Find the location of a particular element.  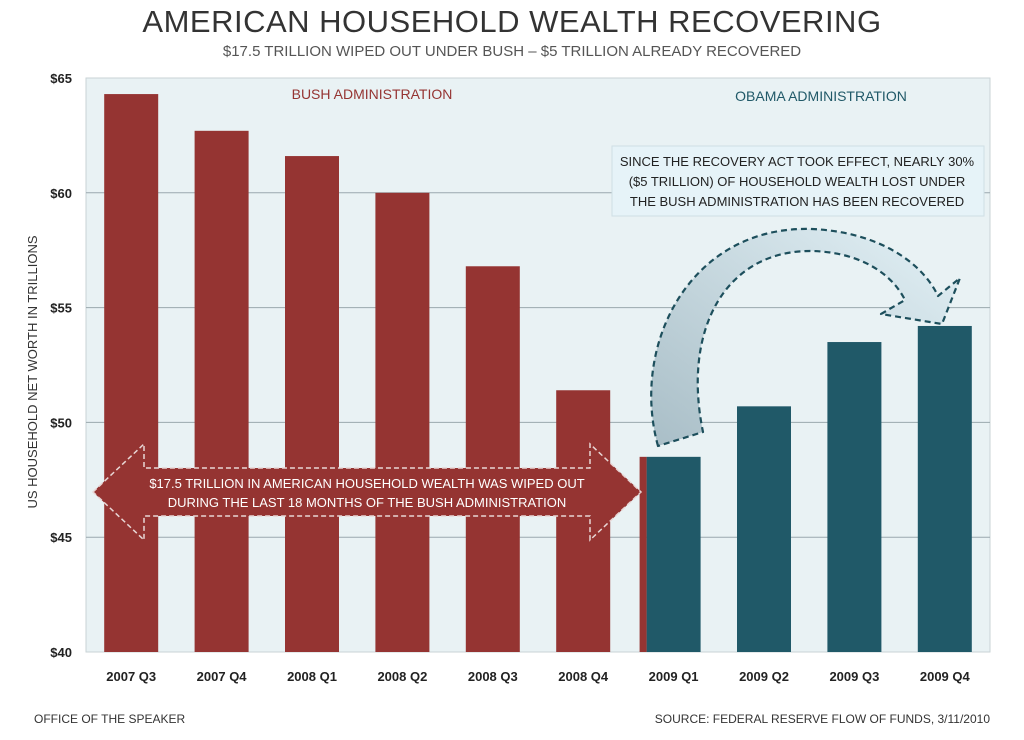

double-arrow-icon is located at coordinates (367, 492).